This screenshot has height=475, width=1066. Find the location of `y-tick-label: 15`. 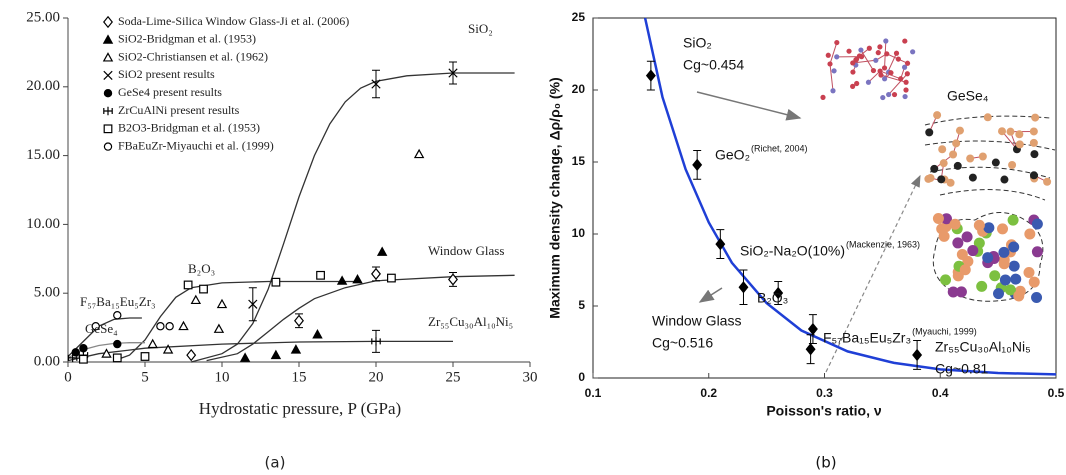

y-tick-label: 15 is located at coordinates (579, 161).